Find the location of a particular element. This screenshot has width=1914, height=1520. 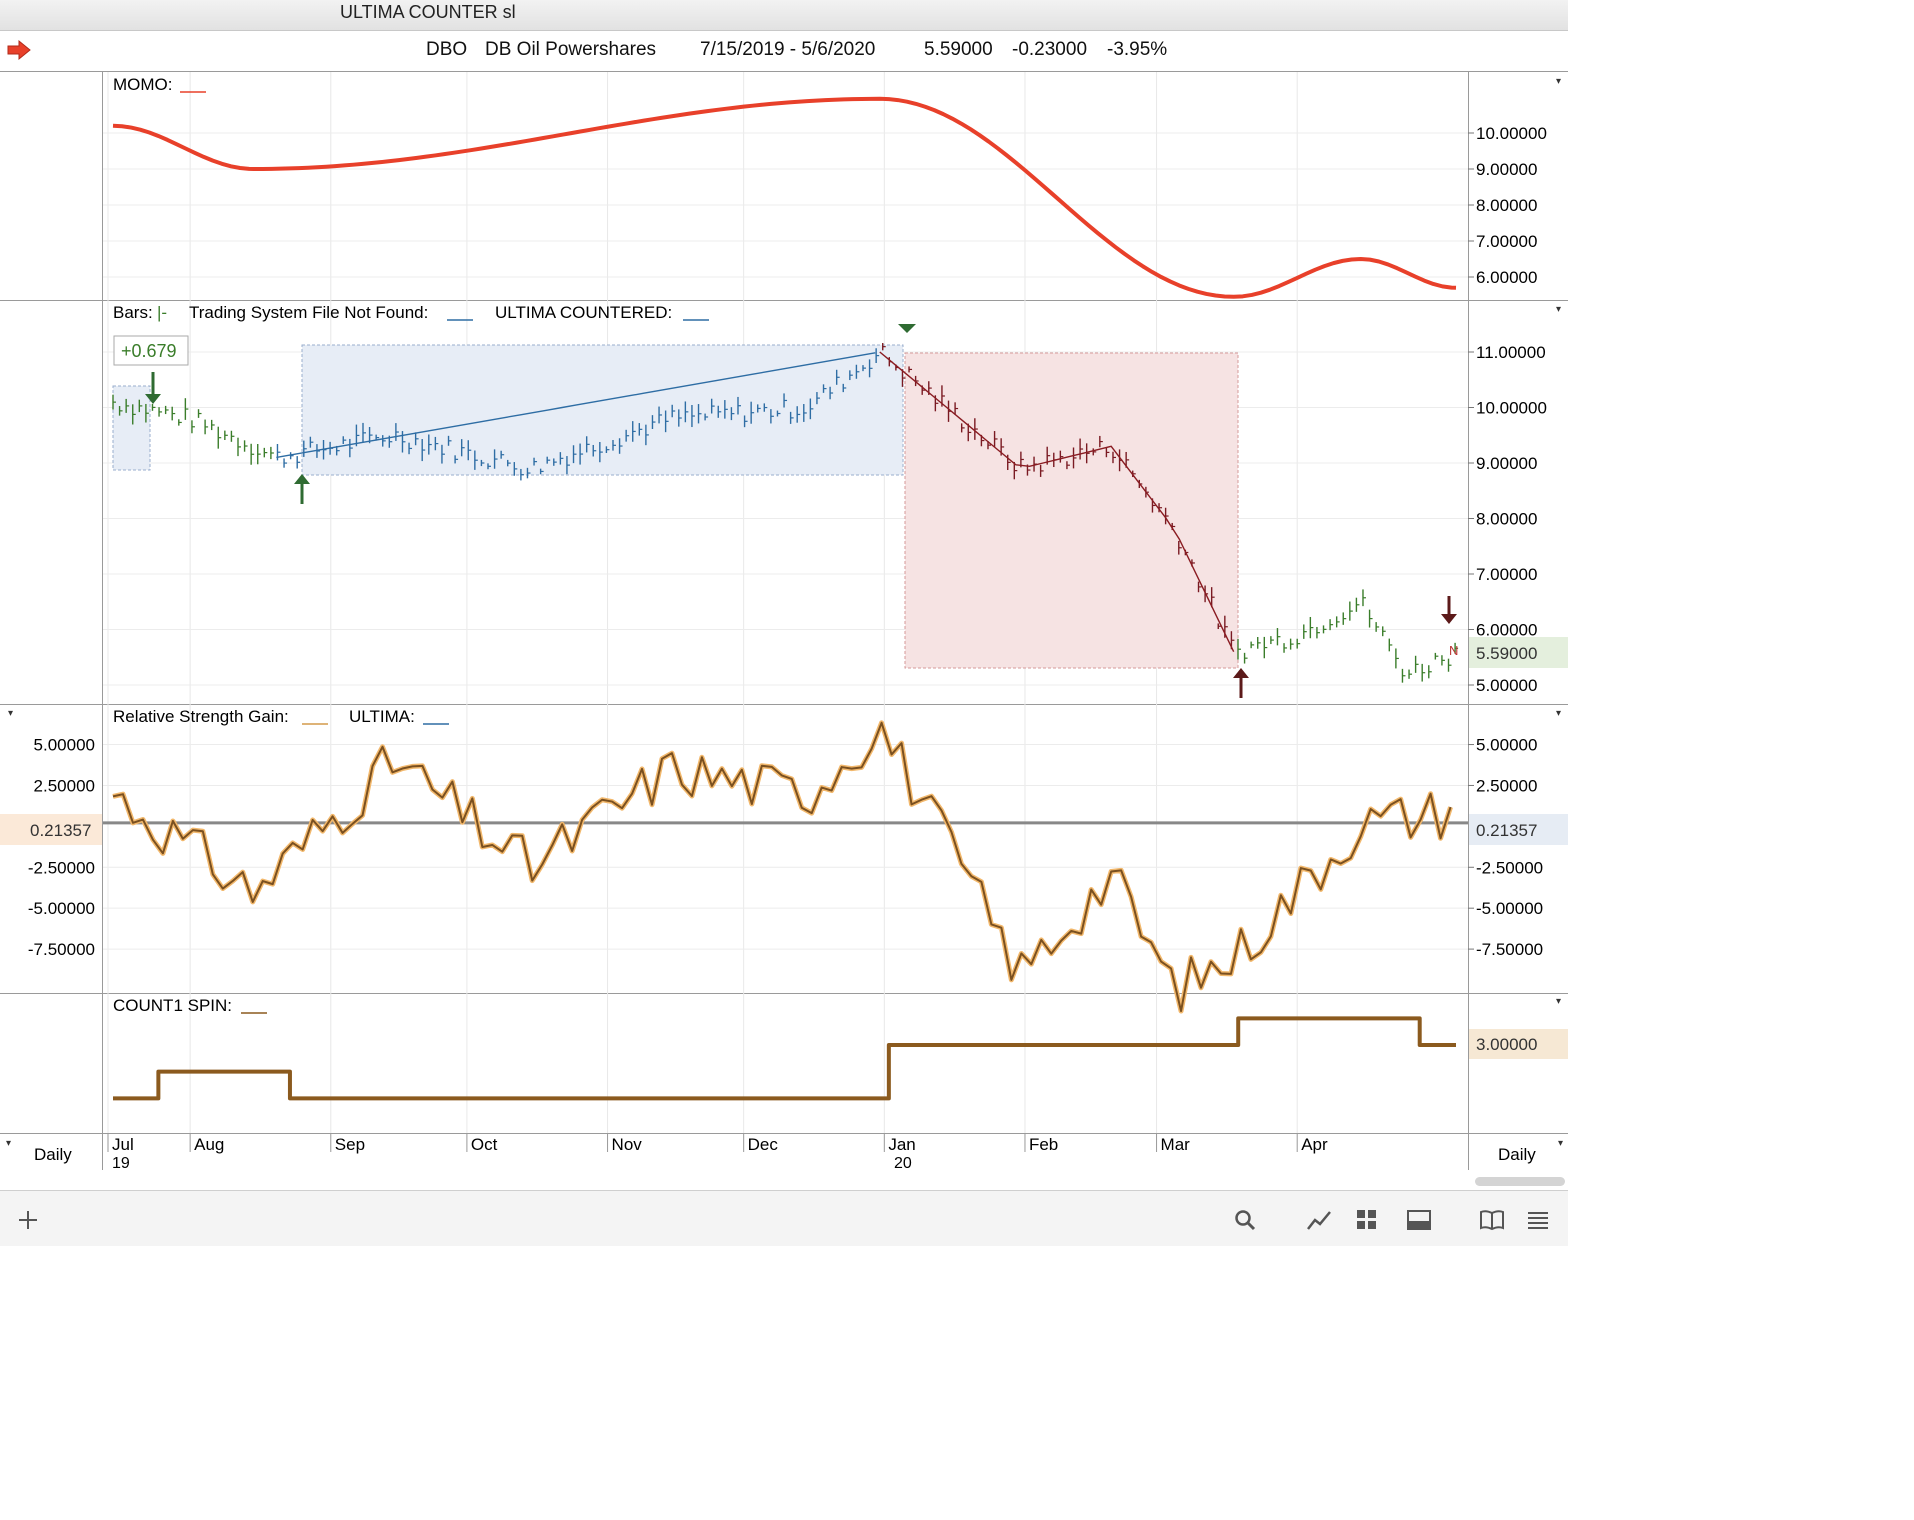

year-label-20: 20 is located at coordinates (903, 1163).